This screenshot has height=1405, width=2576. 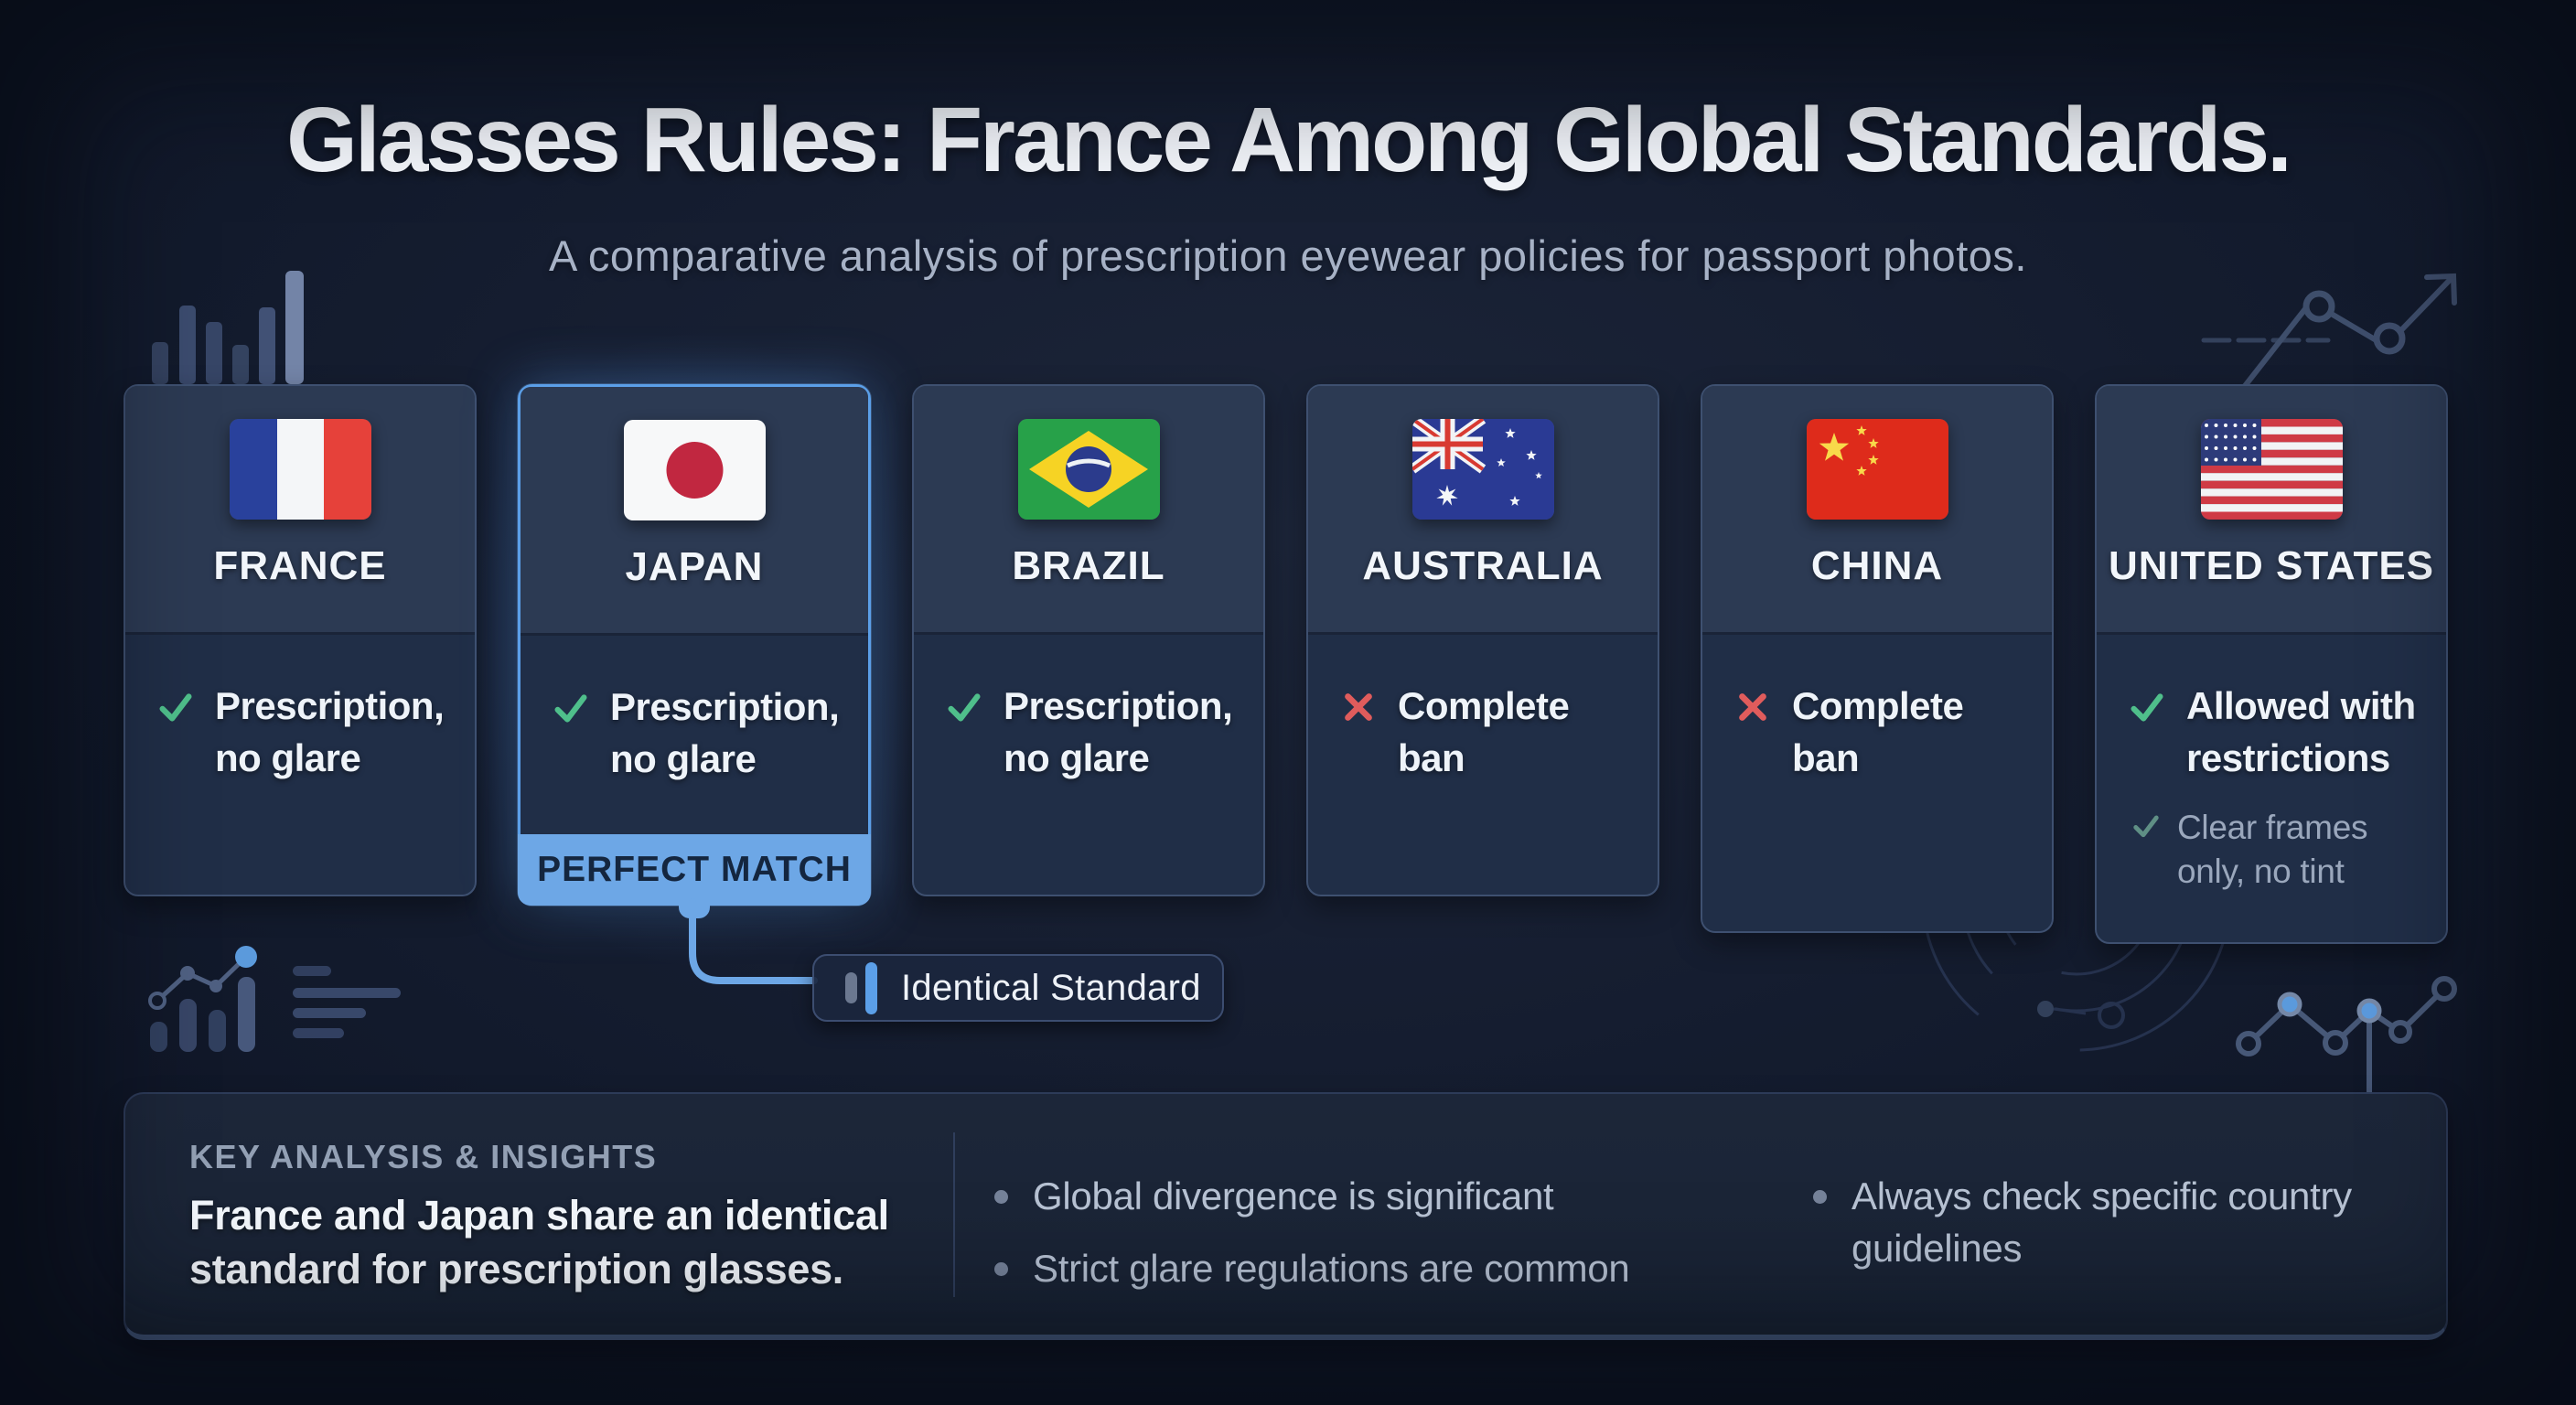 What do you see at coordinates (300, 565) in the screenshot?
I see `country-label: FRANCE` at bounding box center [300, 565].